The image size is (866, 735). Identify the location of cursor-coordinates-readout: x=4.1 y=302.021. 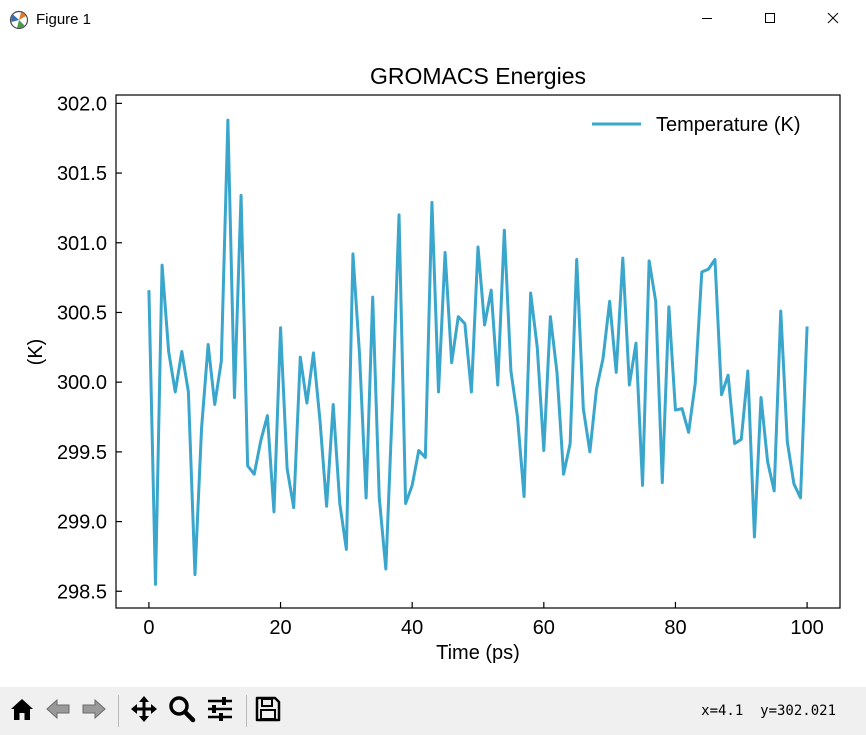
(768, 711).